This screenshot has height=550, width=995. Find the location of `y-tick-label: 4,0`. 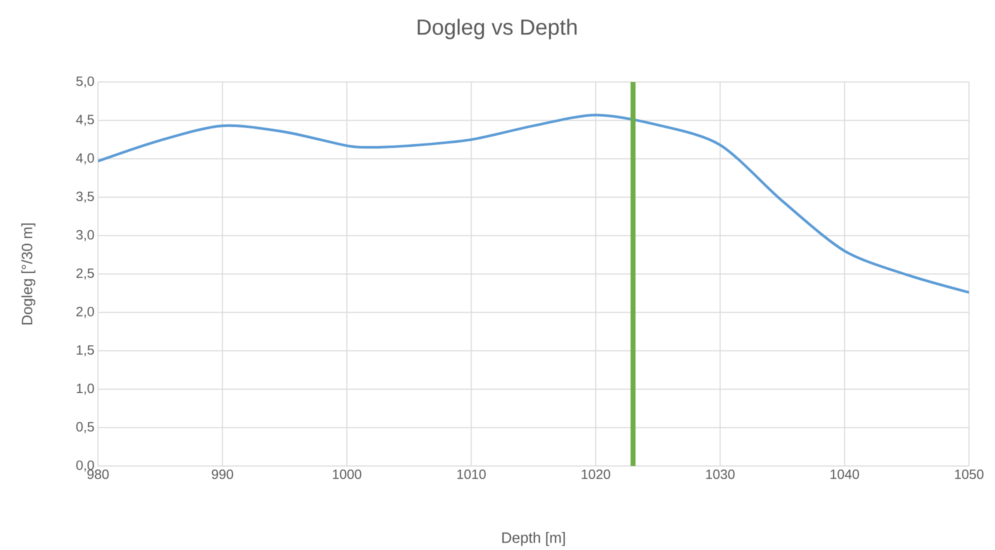

y-tick-label: 4,0 is located at coordinates (85, 158).